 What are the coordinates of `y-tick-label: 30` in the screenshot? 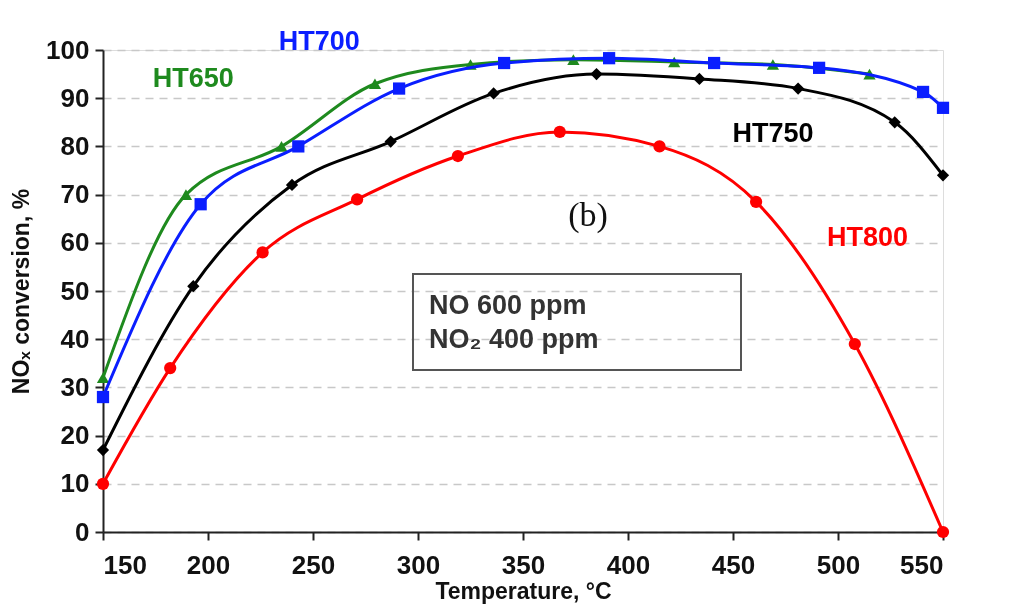 It's located at (75, 386).